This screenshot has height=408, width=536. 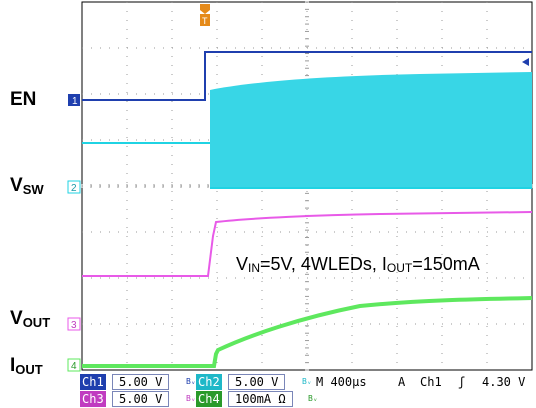 I want to click on annotation-end: =150mA, so click(x=446, y=264).